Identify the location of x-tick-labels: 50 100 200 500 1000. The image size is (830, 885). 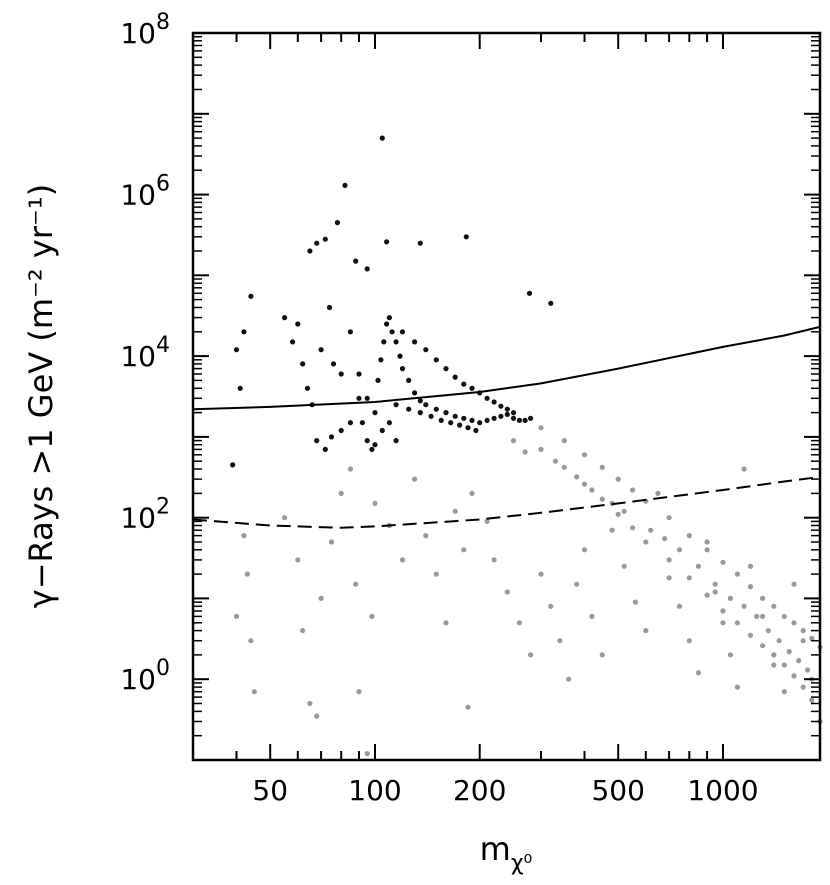
(505, 790).